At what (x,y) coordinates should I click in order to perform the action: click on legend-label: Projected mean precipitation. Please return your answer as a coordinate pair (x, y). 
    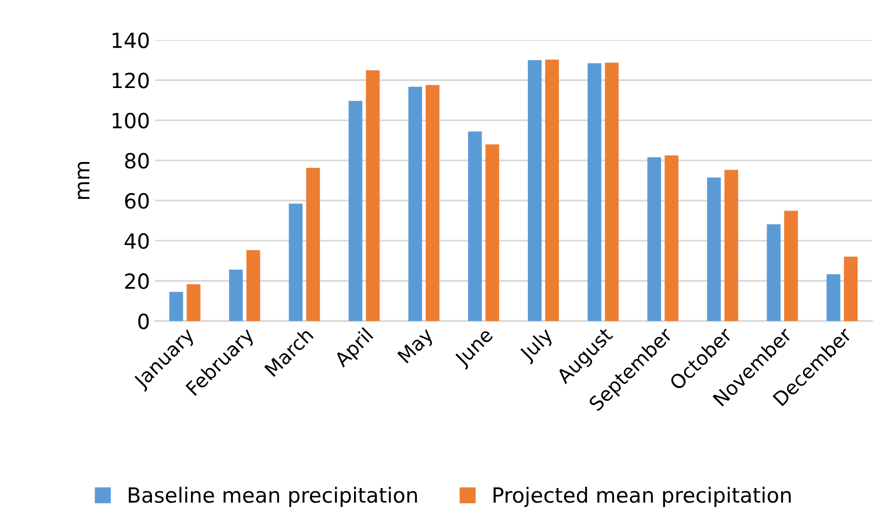
    Looking at the image, I should click on (642, 496).